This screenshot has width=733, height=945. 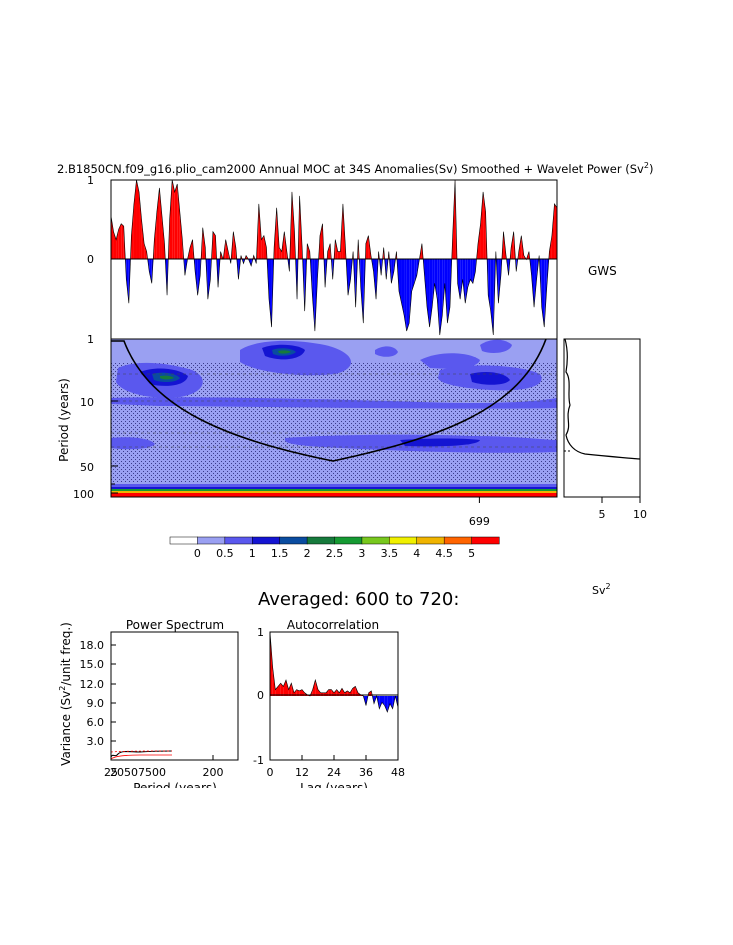 What do you see at coordinates (640, 514) in the screenshot?
I see `gws-xtick-label: 10` at bounding box center [640, 514].